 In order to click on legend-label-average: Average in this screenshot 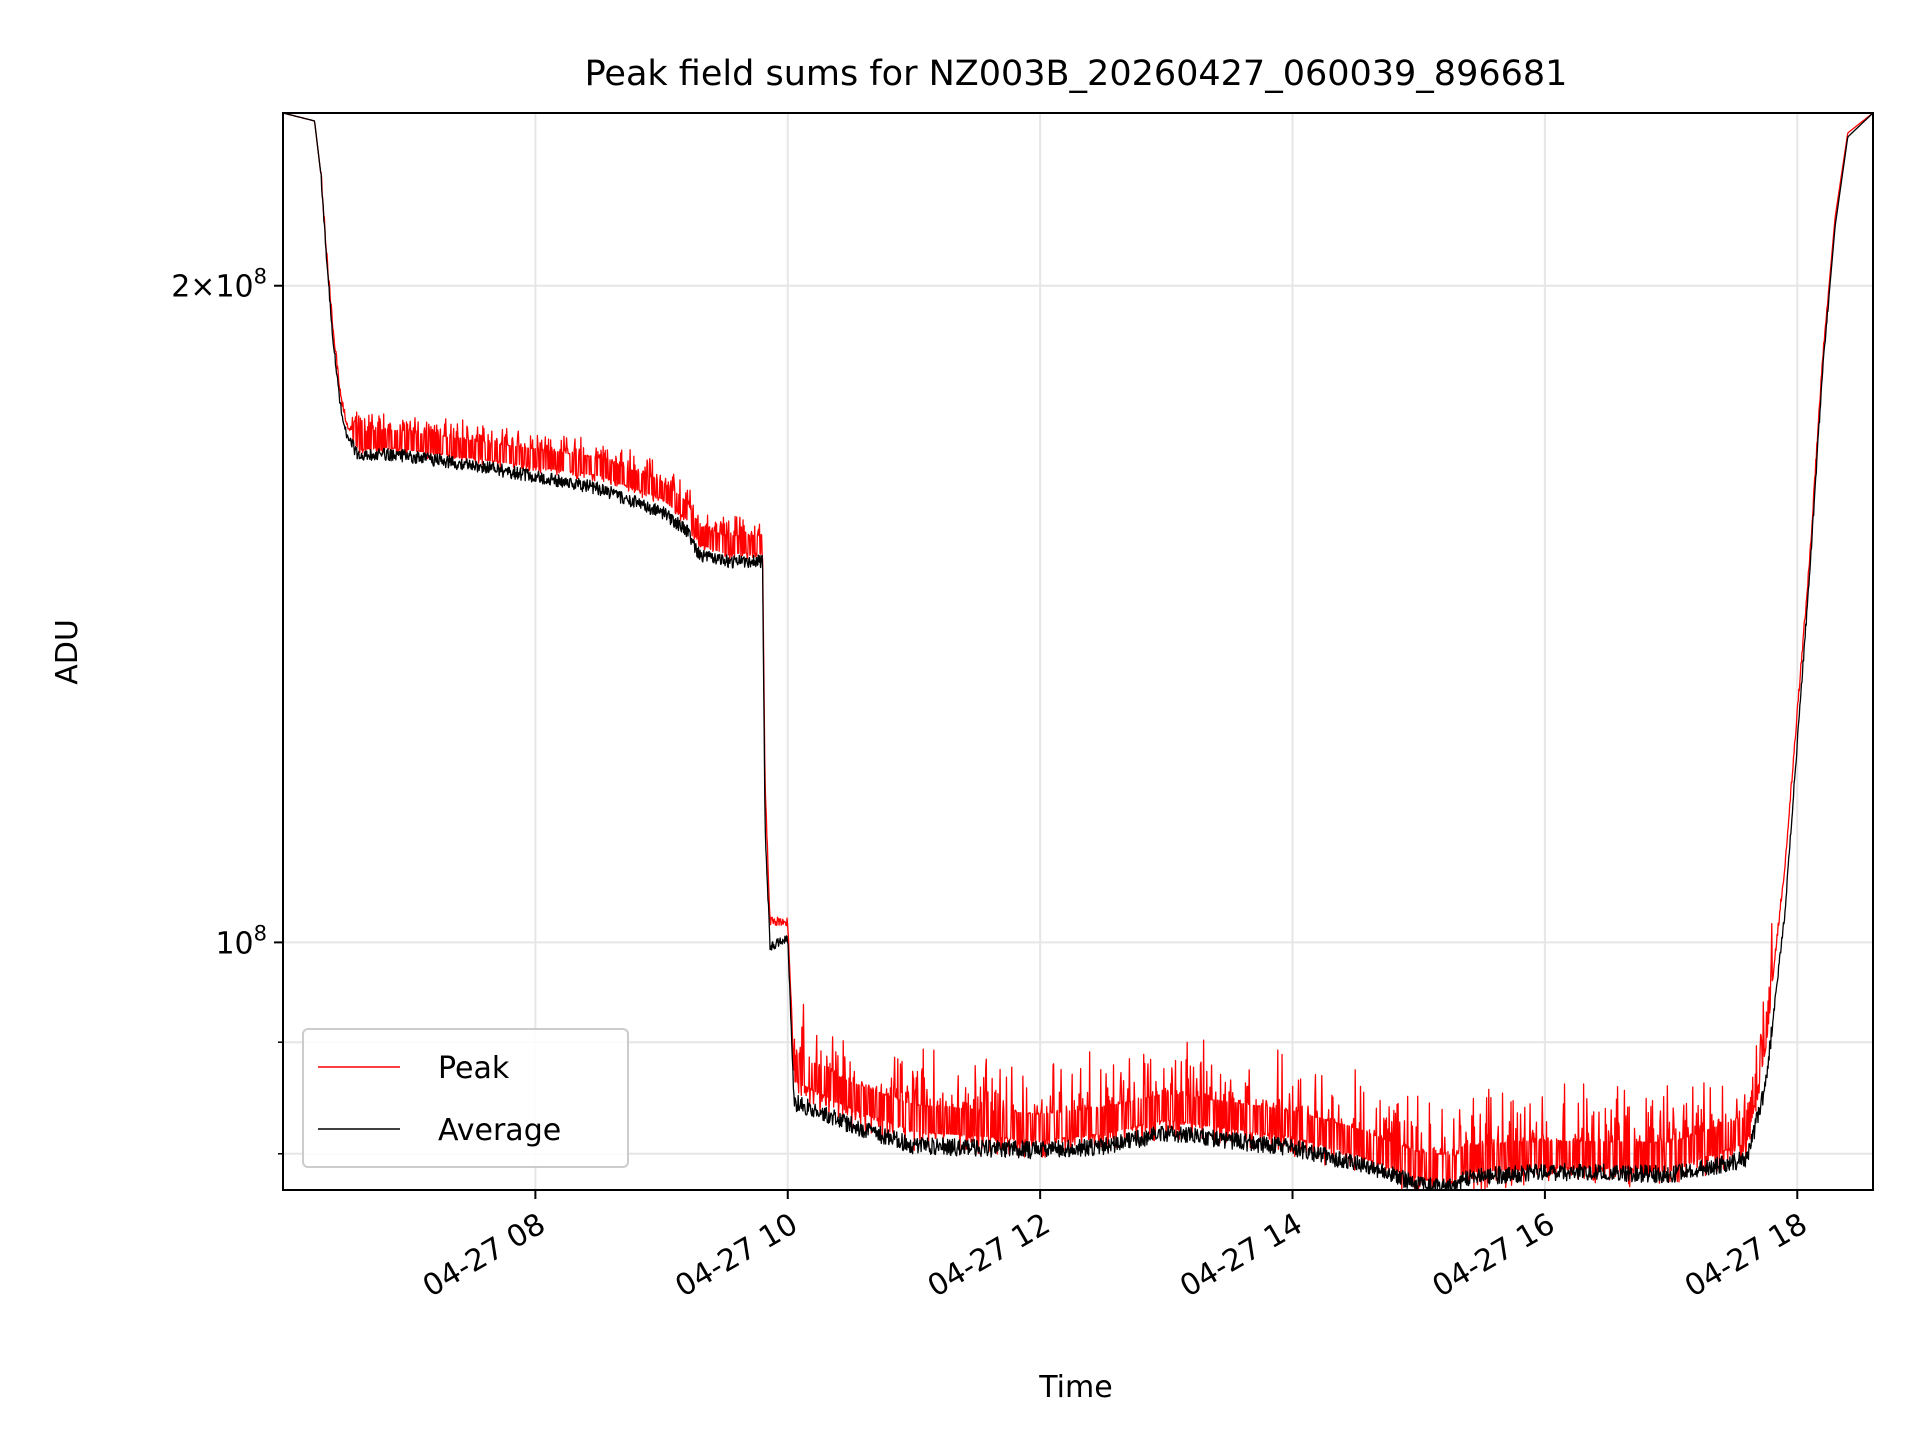, I will do `click(499, 1130)`.